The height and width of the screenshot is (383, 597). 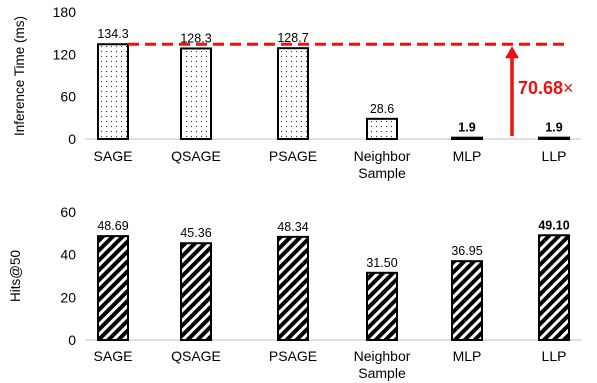 What do you see at coordinates (382, 109) in the screenshot?
I see `data-label: 28.6` at bounding box center [382, 109].